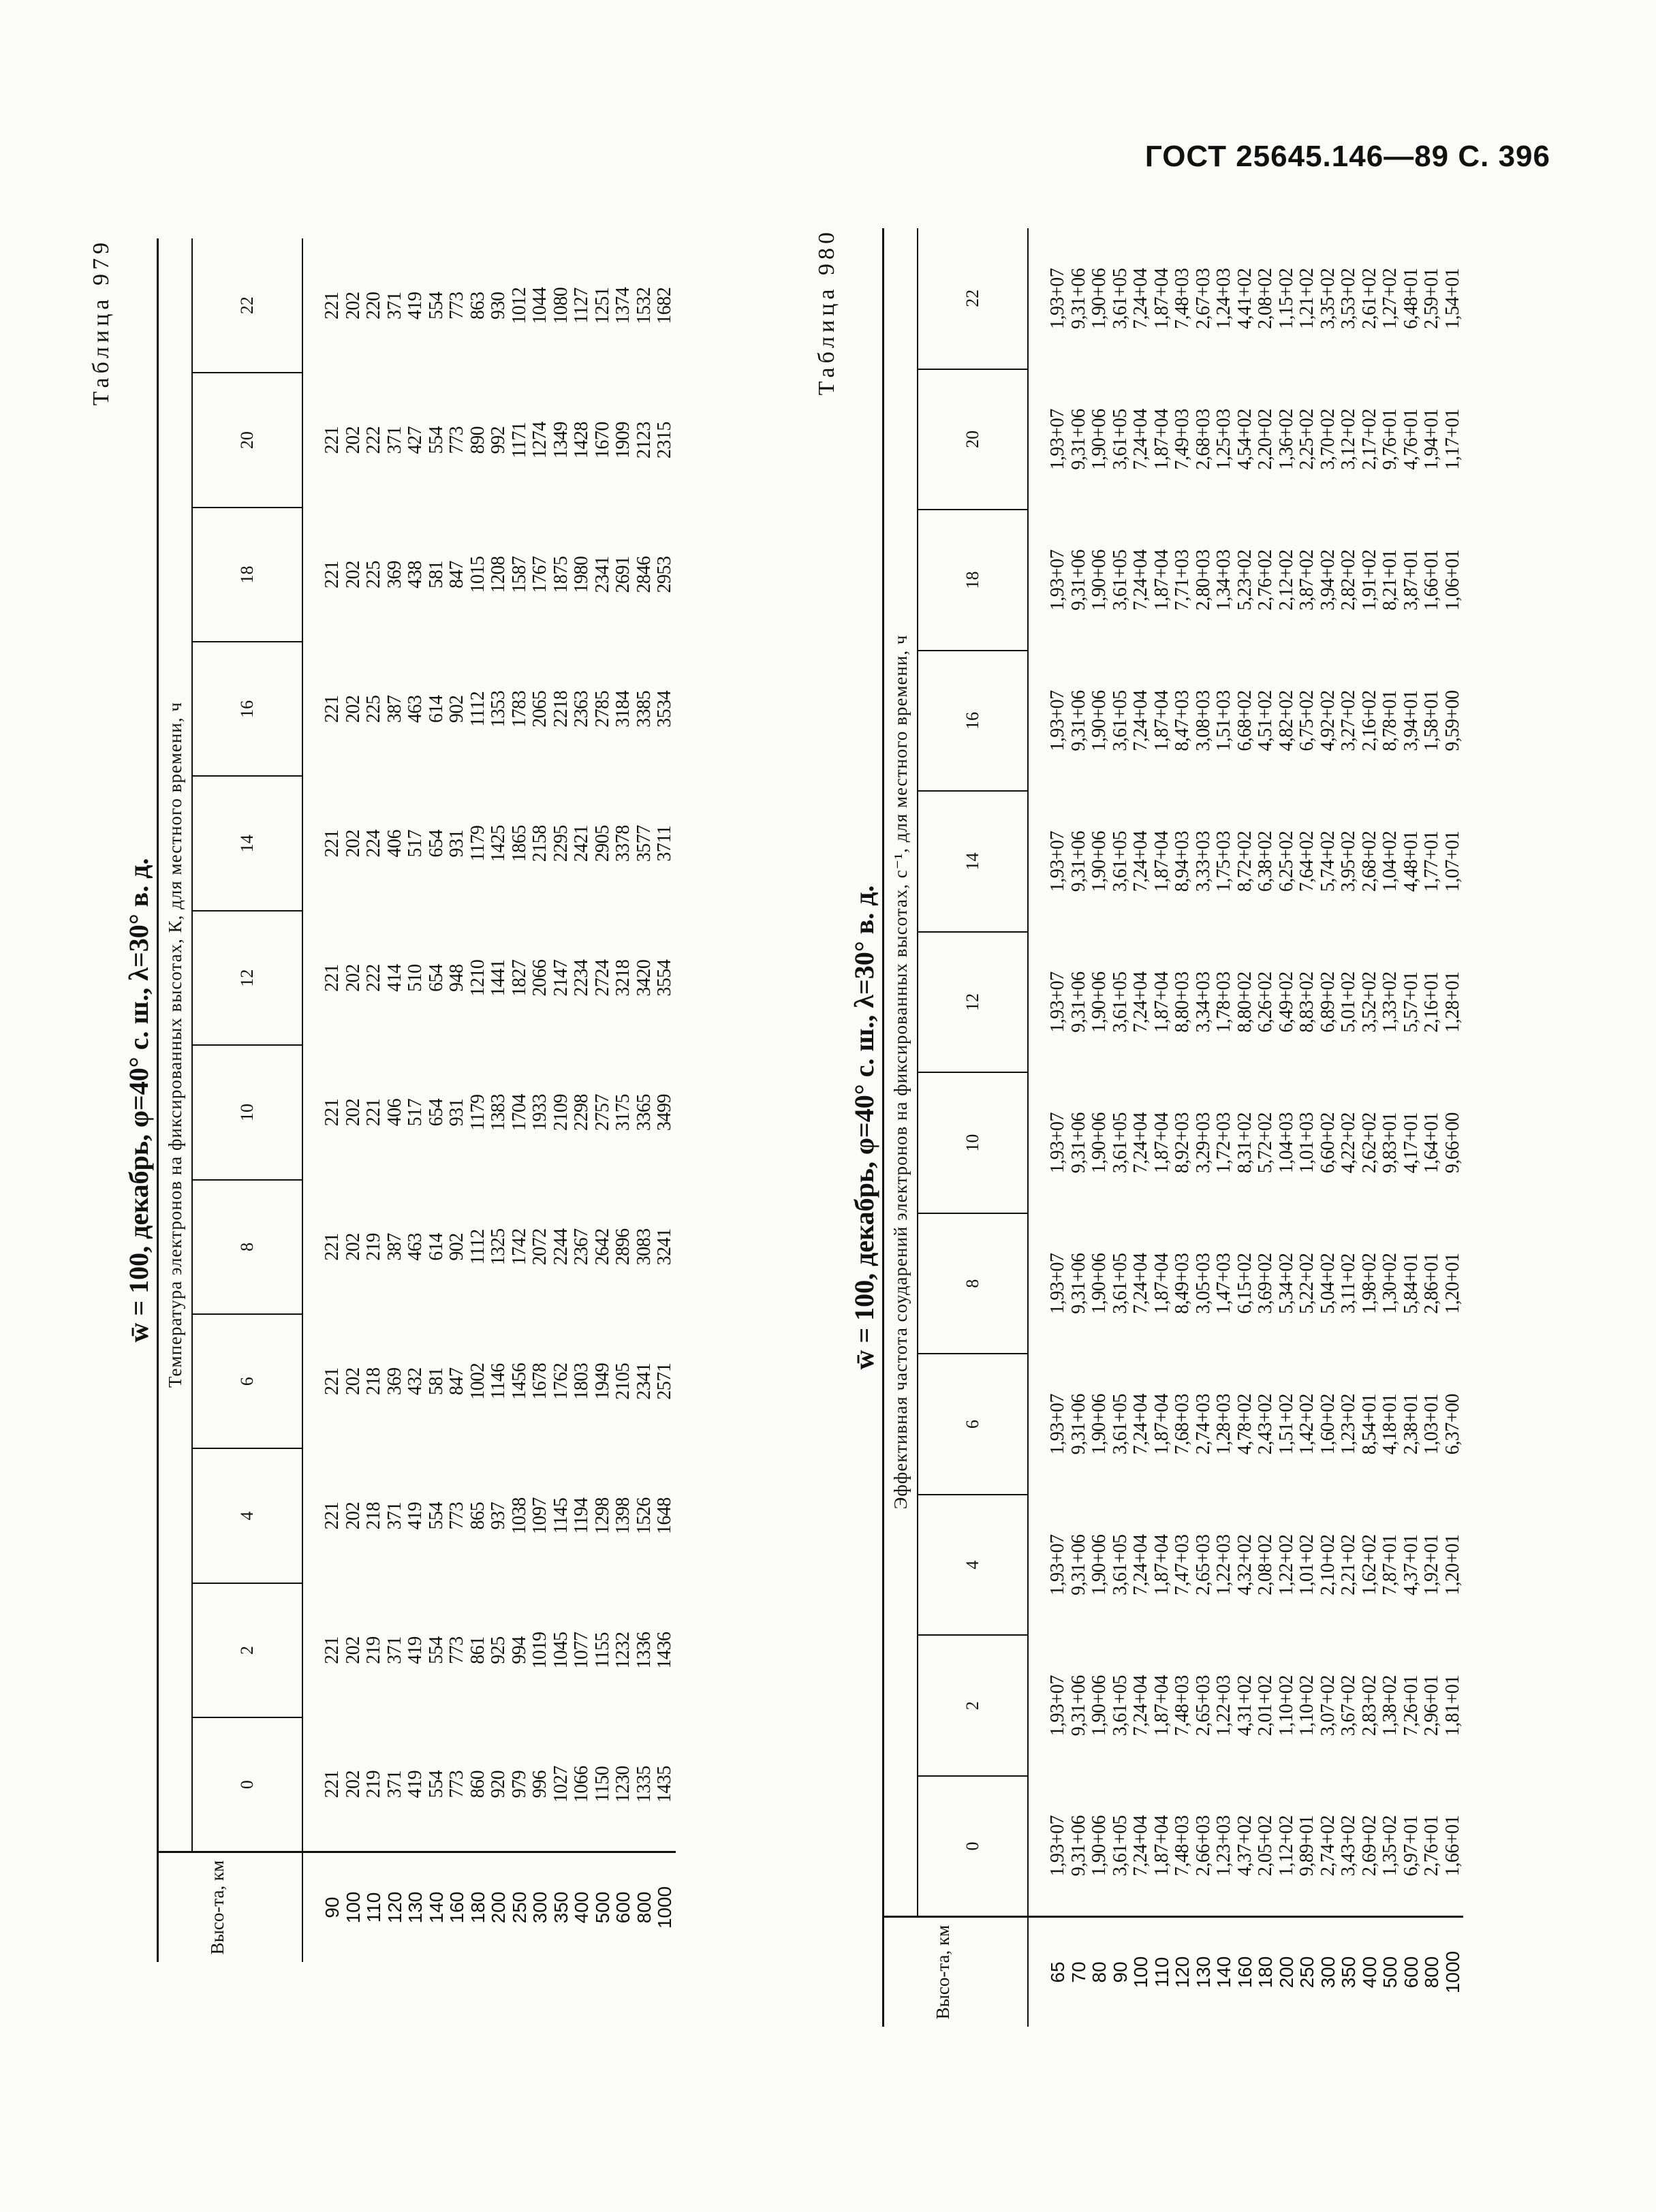 The image size is (1656, 2212). Describe the element at coordinates (498, 1650) in the screenshot. I see `table-979-cell: 925` at that location.